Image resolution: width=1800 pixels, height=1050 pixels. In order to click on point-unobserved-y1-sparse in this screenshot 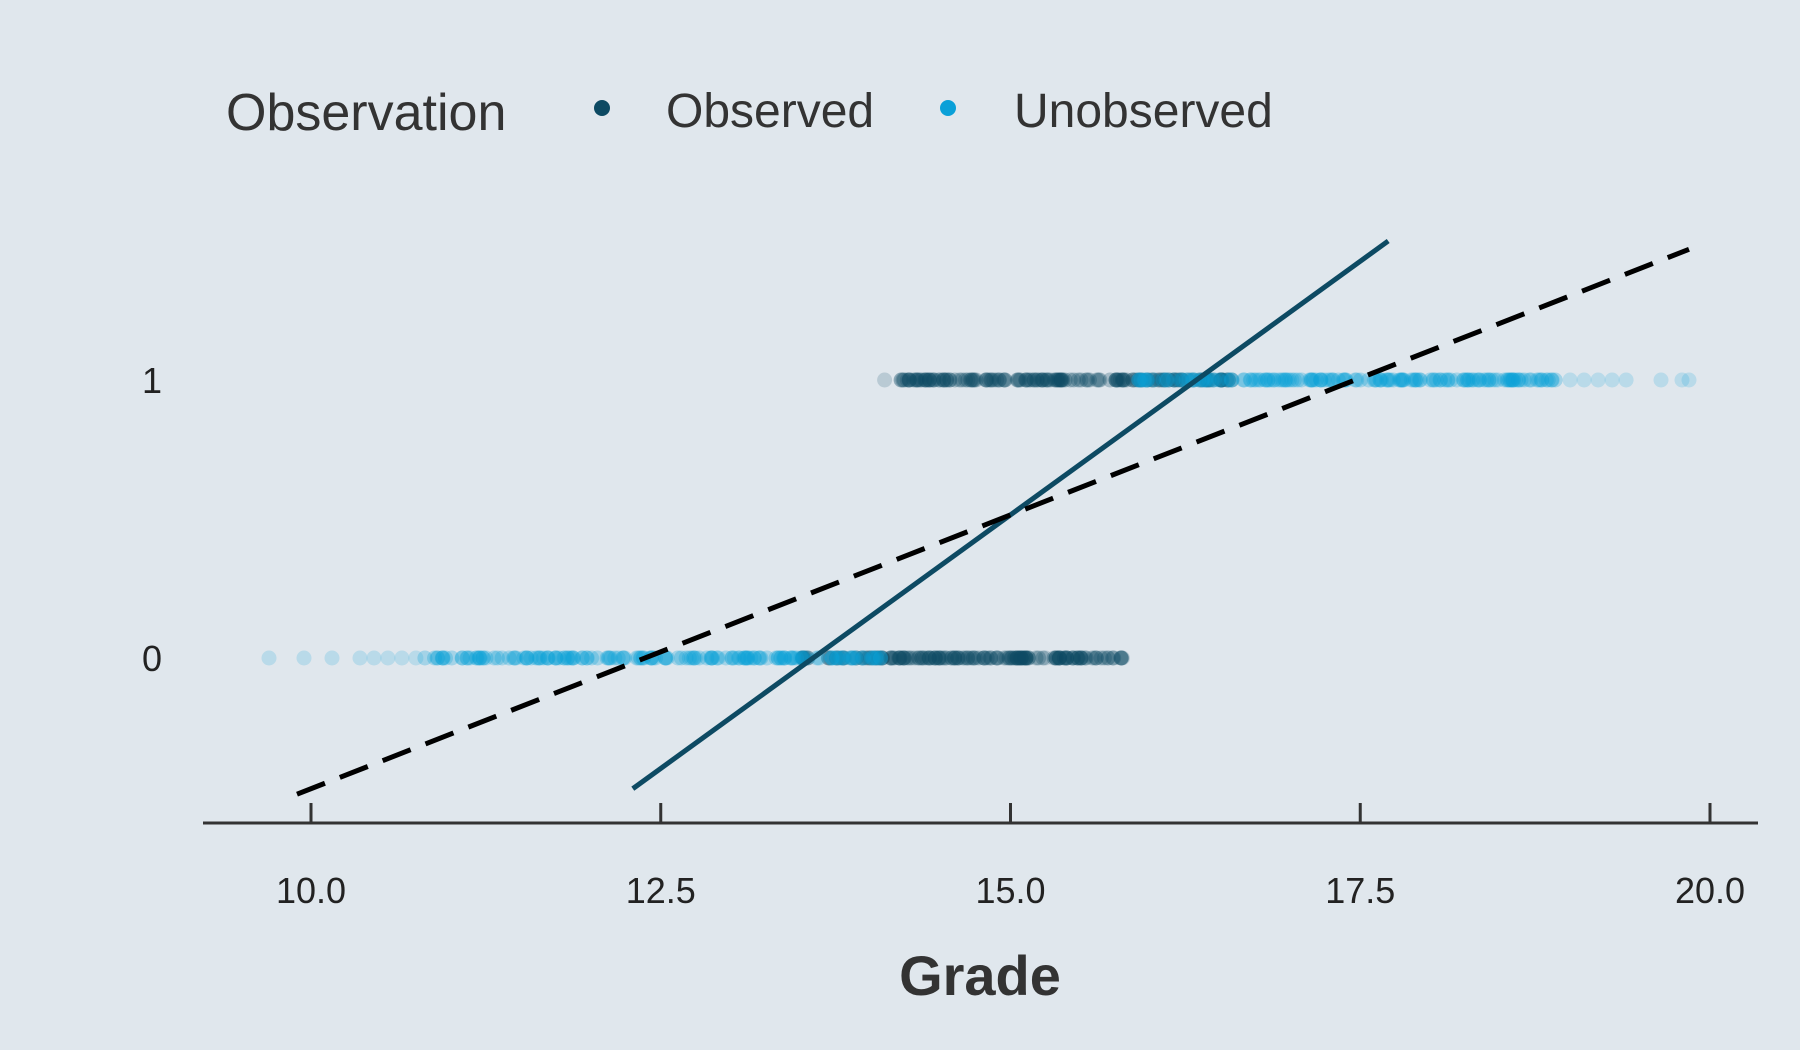, I will do `click(1584, 380)`.